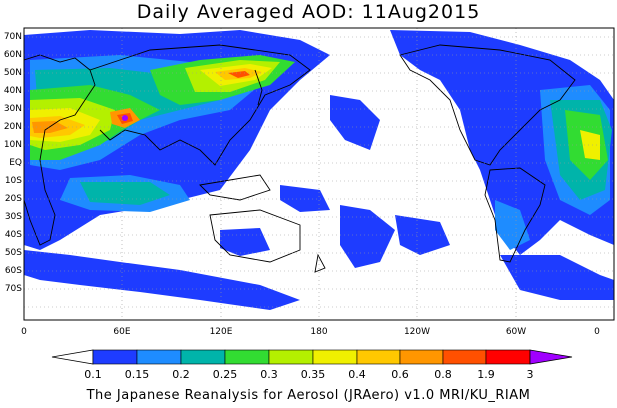  I want to click on colorbar-tick: 0.15, so click(137, 374).